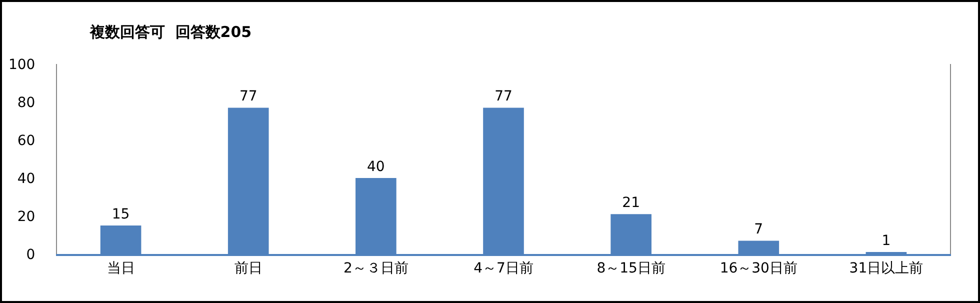  Describe the element at coordinates (170, 32) in the screenshot. I see `chart-title: 複数回答可 回答数205` at that location.